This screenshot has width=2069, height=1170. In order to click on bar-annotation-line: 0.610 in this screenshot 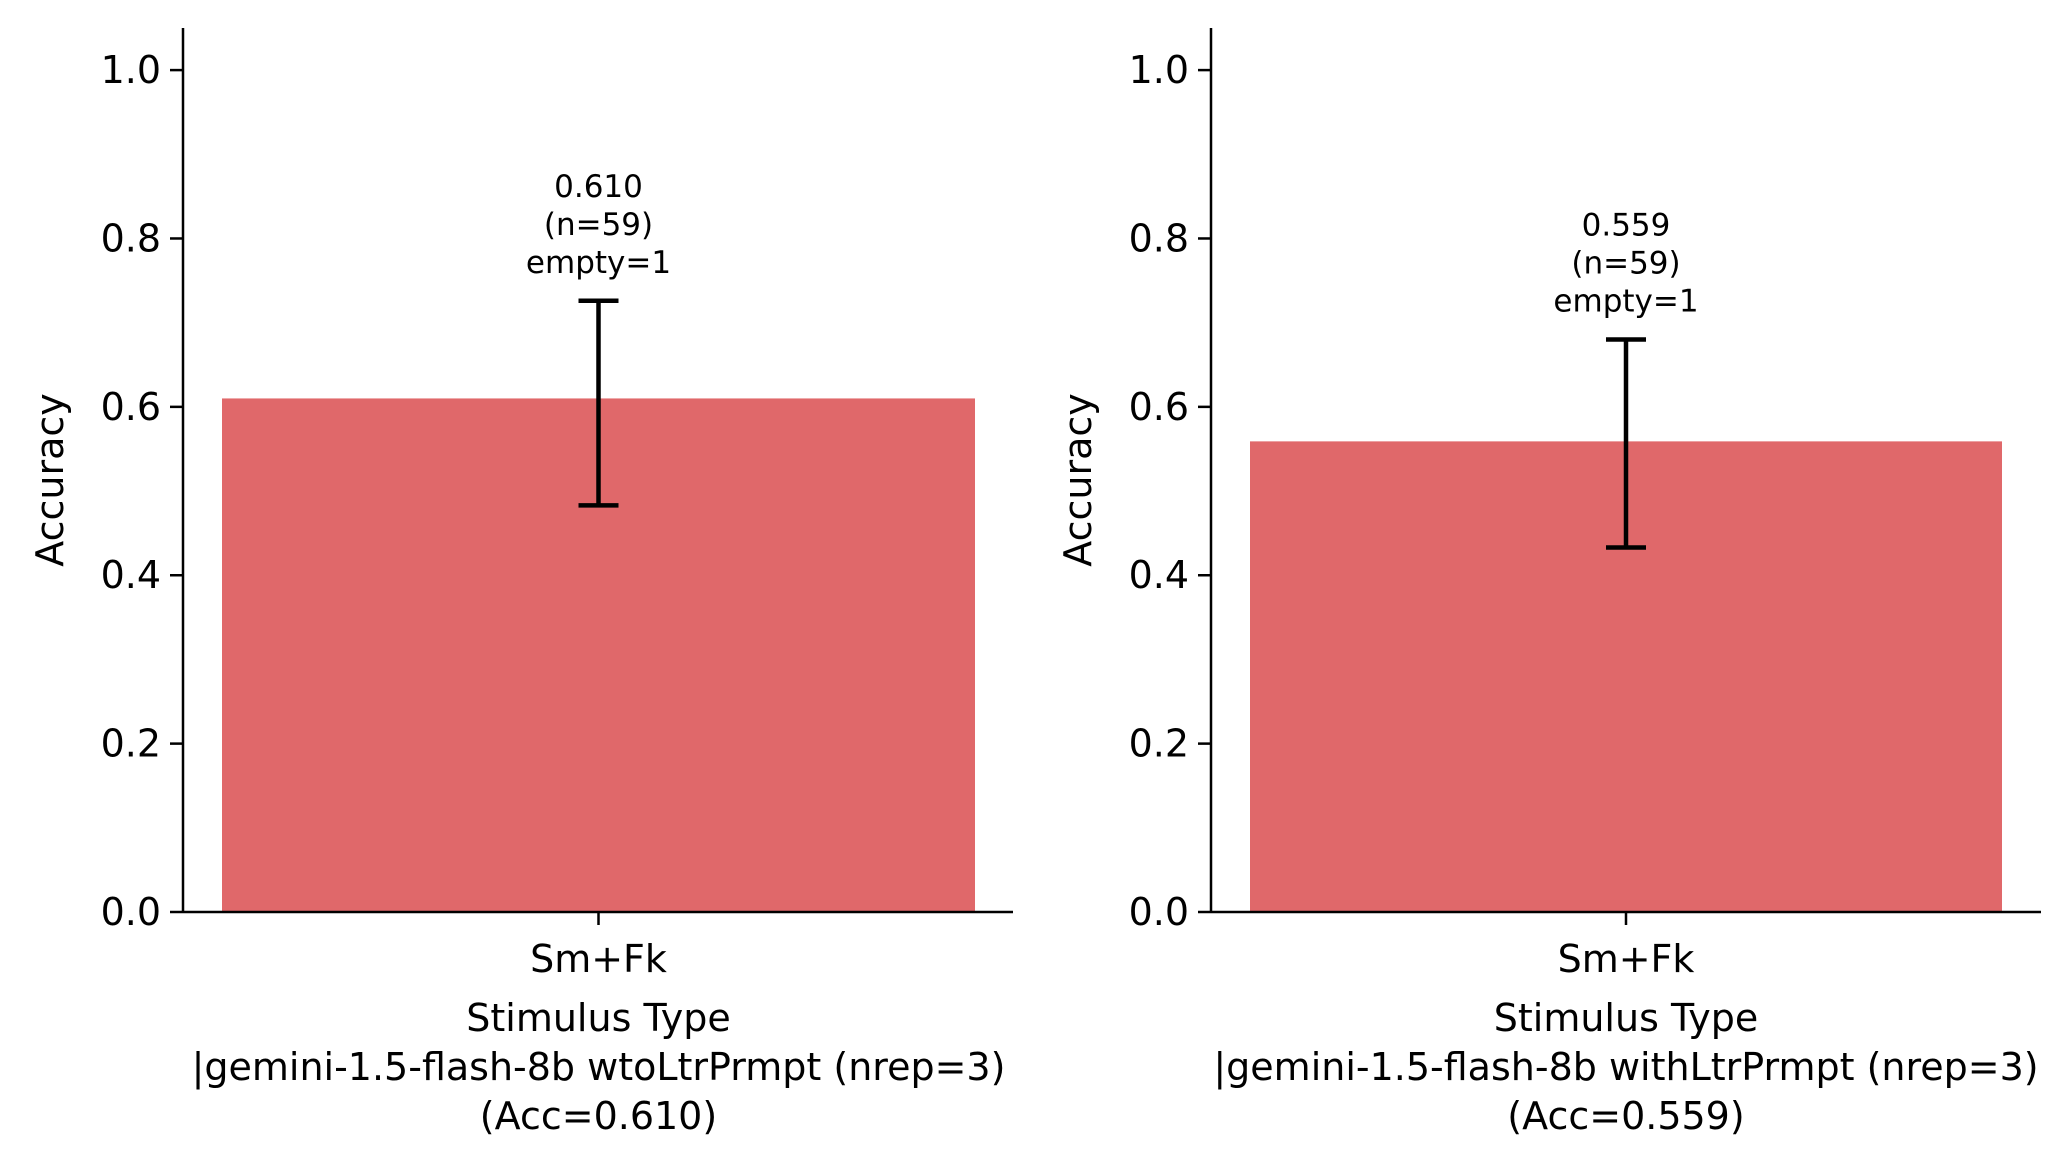, I will do `click(598, 187)`.